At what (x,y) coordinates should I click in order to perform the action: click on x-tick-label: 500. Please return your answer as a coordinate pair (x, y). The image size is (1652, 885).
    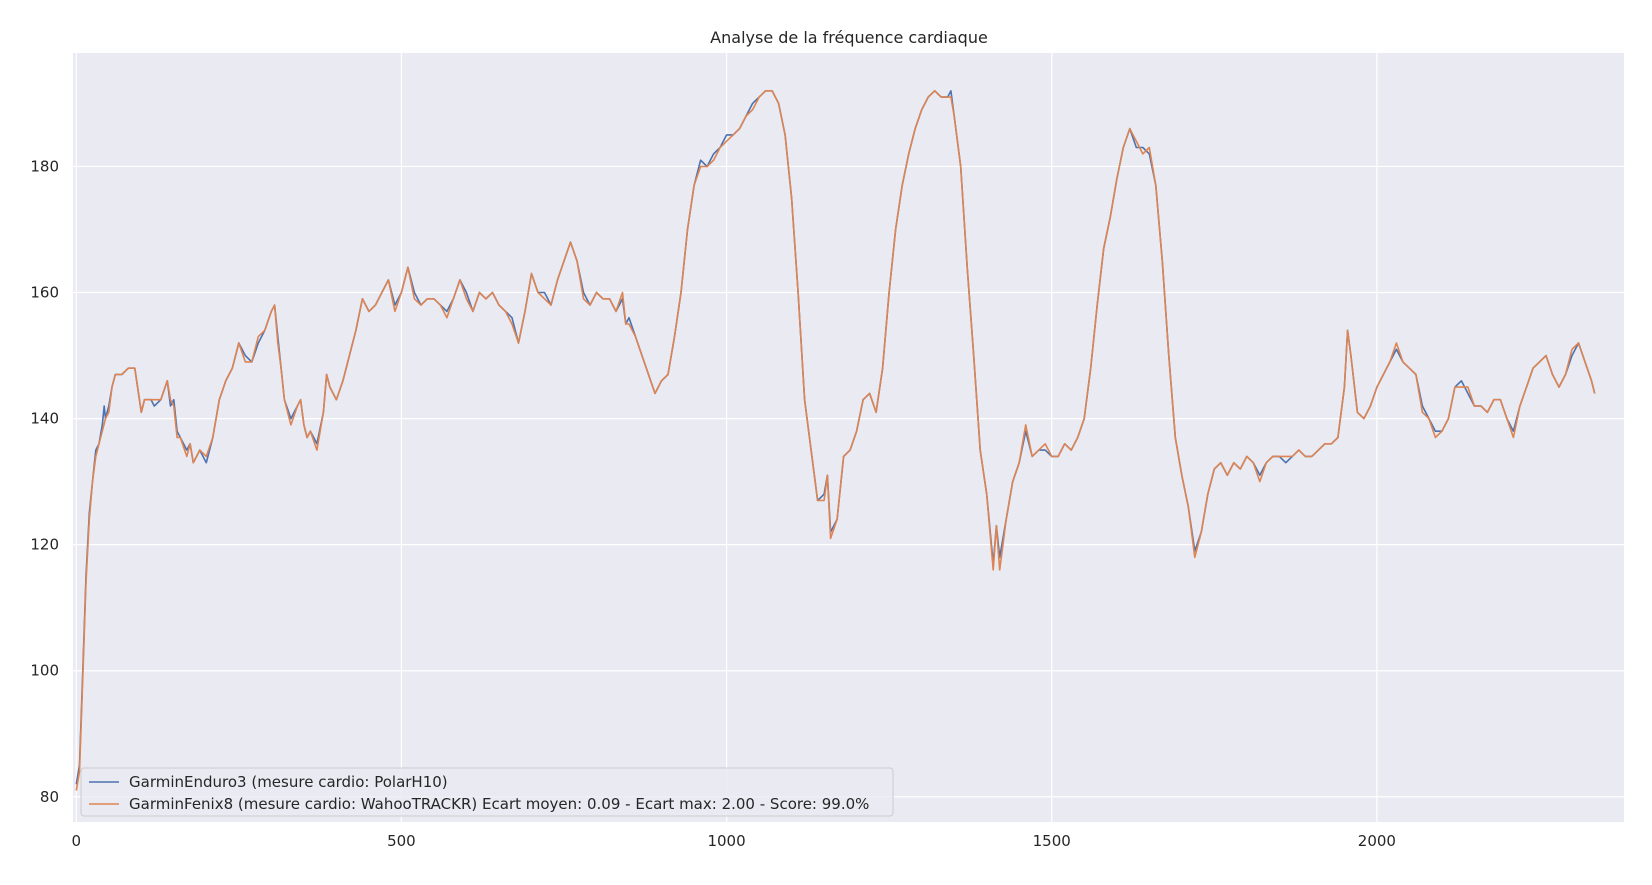
    Looking at the image, I should click on (401, 841).